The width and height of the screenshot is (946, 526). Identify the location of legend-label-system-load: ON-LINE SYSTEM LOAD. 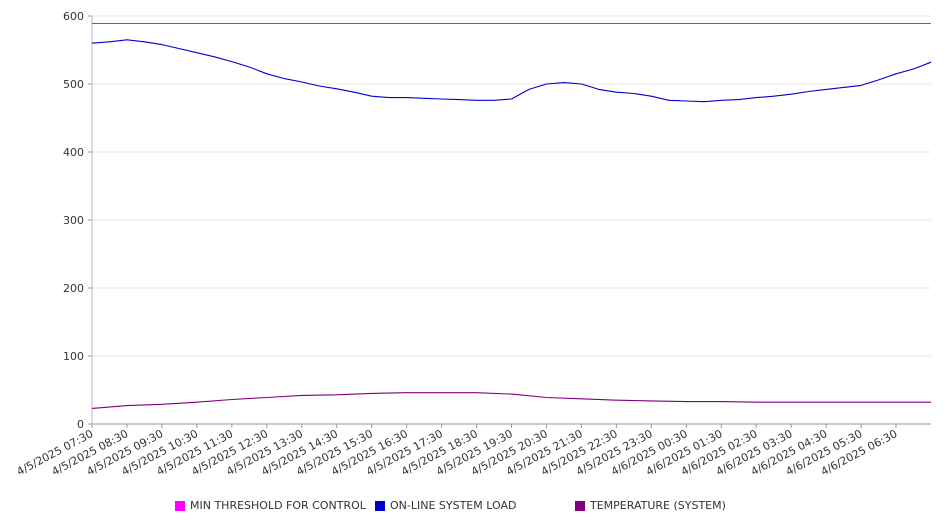
(453, 505).